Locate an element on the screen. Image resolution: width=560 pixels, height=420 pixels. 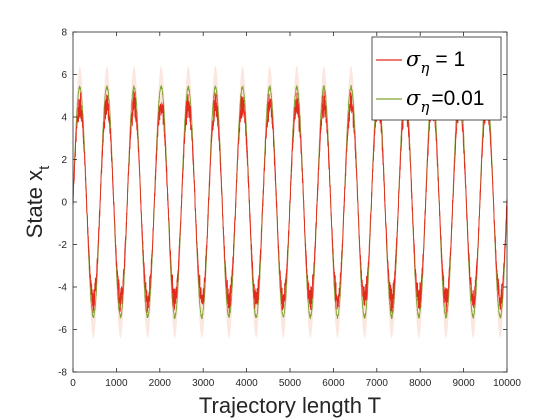
legend-box is located at coordinates (436, 78).